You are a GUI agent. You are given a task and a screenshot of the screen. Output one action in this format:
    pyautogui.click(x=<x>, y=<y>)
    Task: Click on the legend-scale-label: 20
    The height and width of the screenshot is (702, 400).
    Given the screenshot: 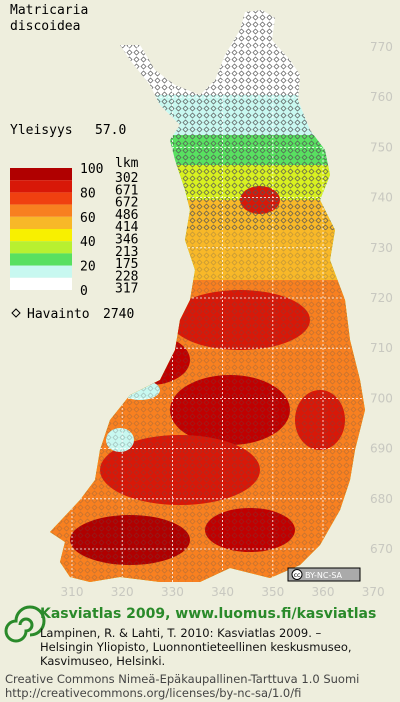 What is the action you would take?
    pyautogui.click(x=88, y=267)
    